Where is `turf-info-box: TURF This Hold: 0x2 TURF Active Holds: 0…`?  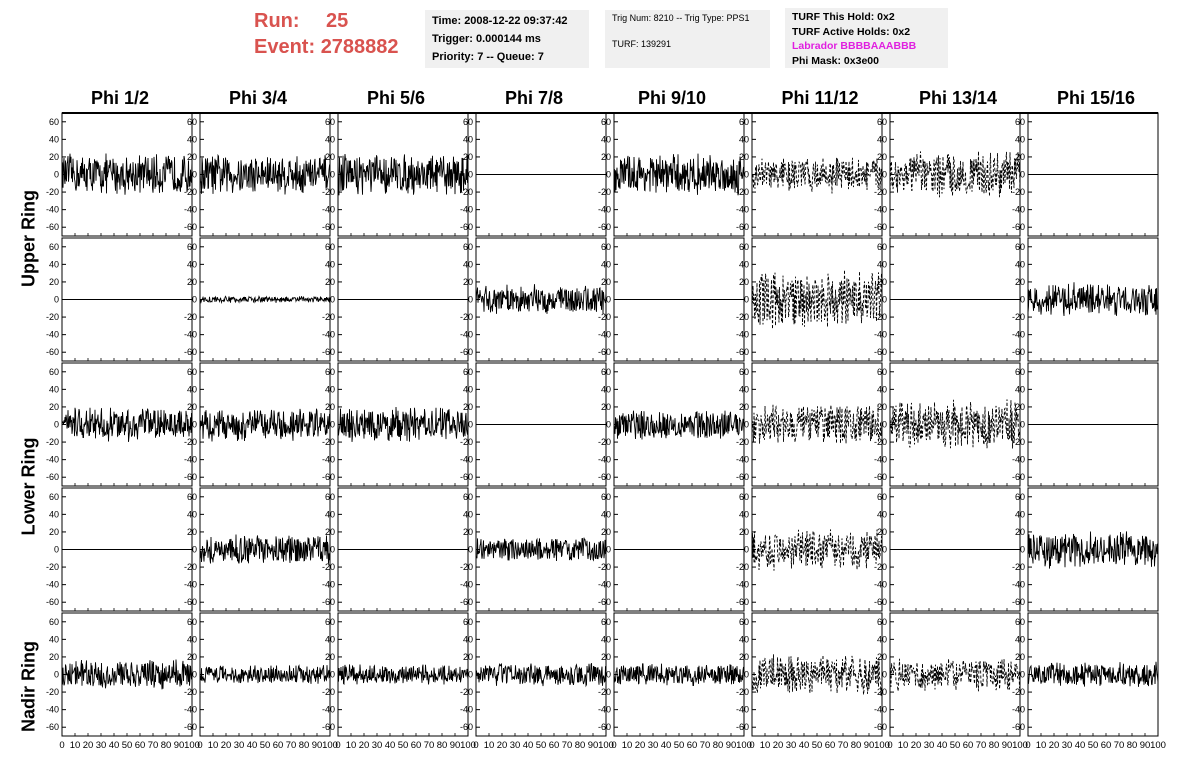 turf-info-box: TURF This Hold: 0x2 TURF Active Holds: 0… is located at coordinates (866, 38).